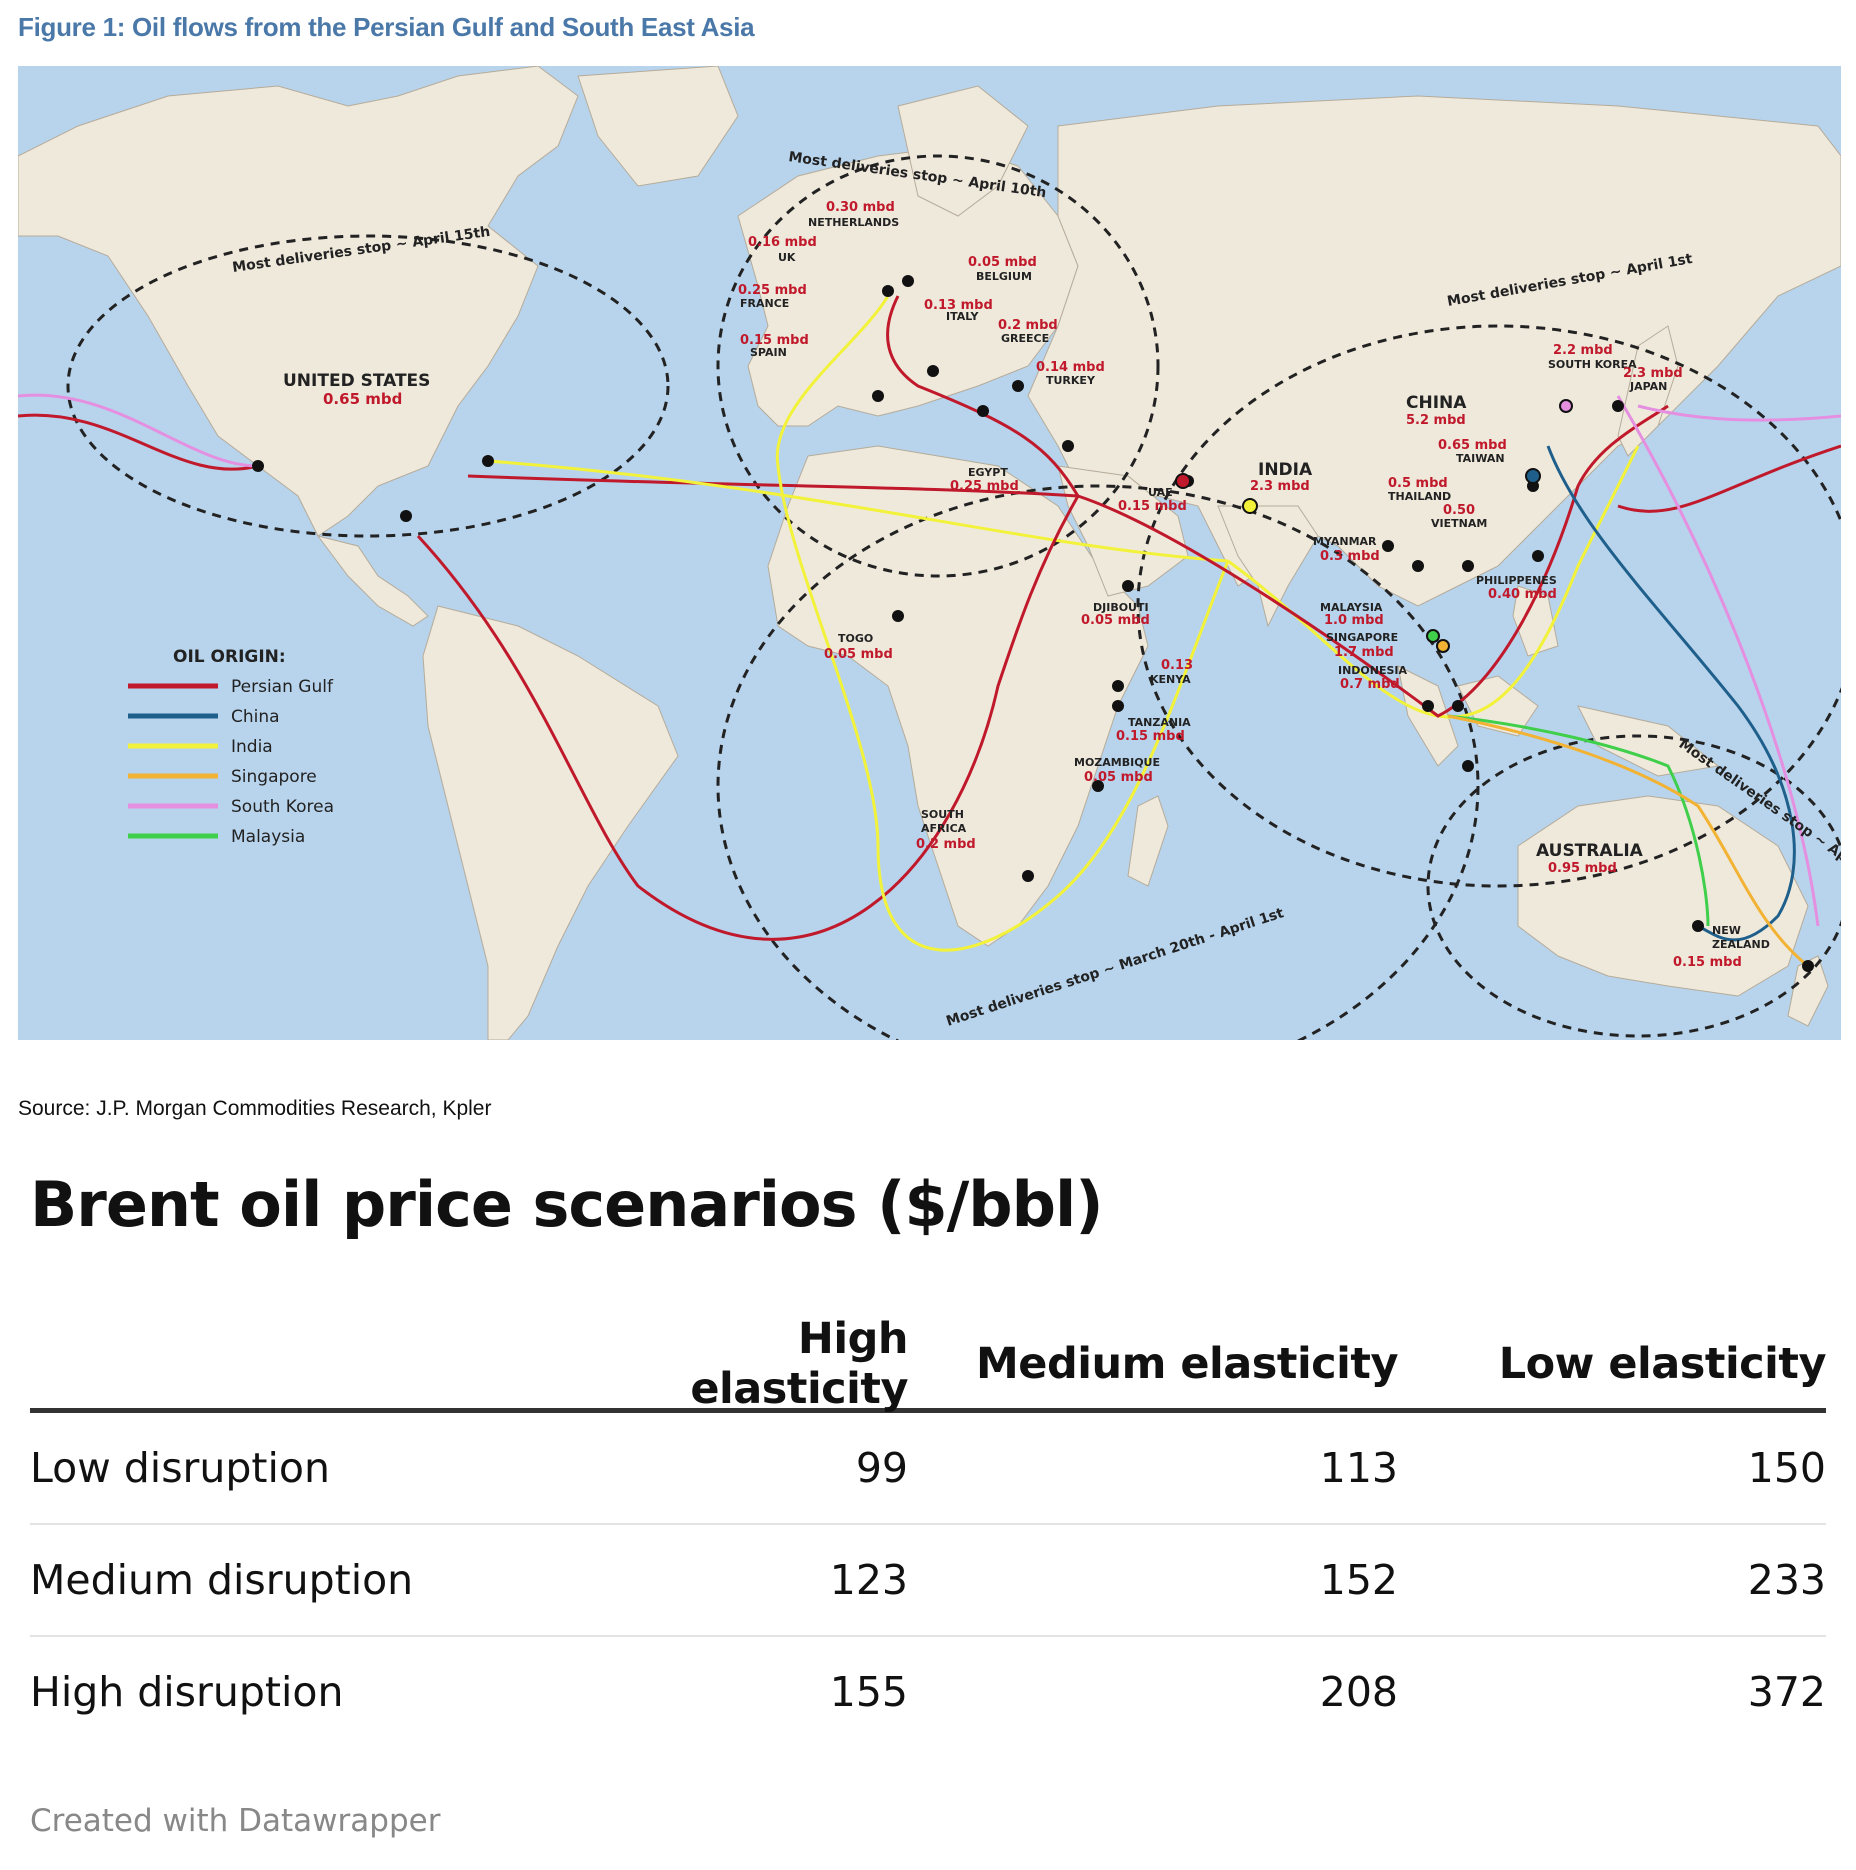  I want to click on route-pg-pacific, so click(138, 442).